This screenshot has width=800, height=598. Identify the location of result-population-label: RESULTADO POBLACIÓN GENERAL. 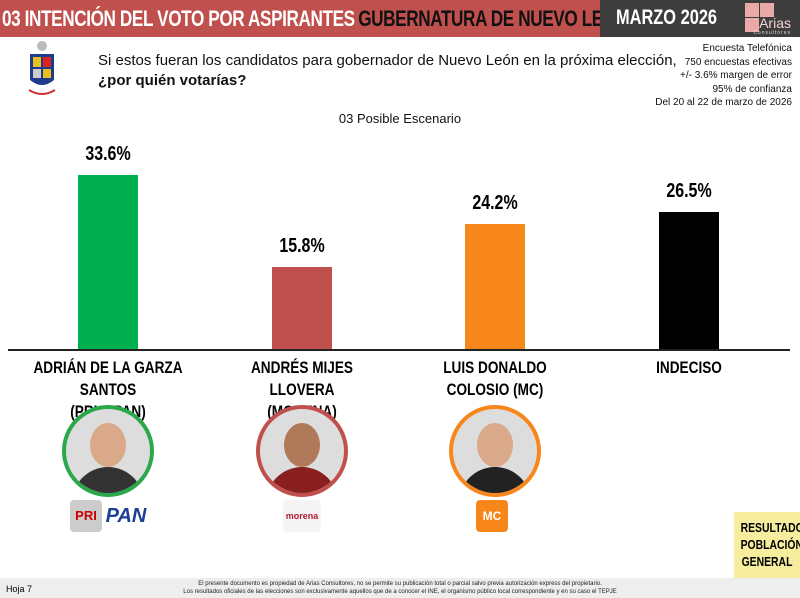
(767, 545).